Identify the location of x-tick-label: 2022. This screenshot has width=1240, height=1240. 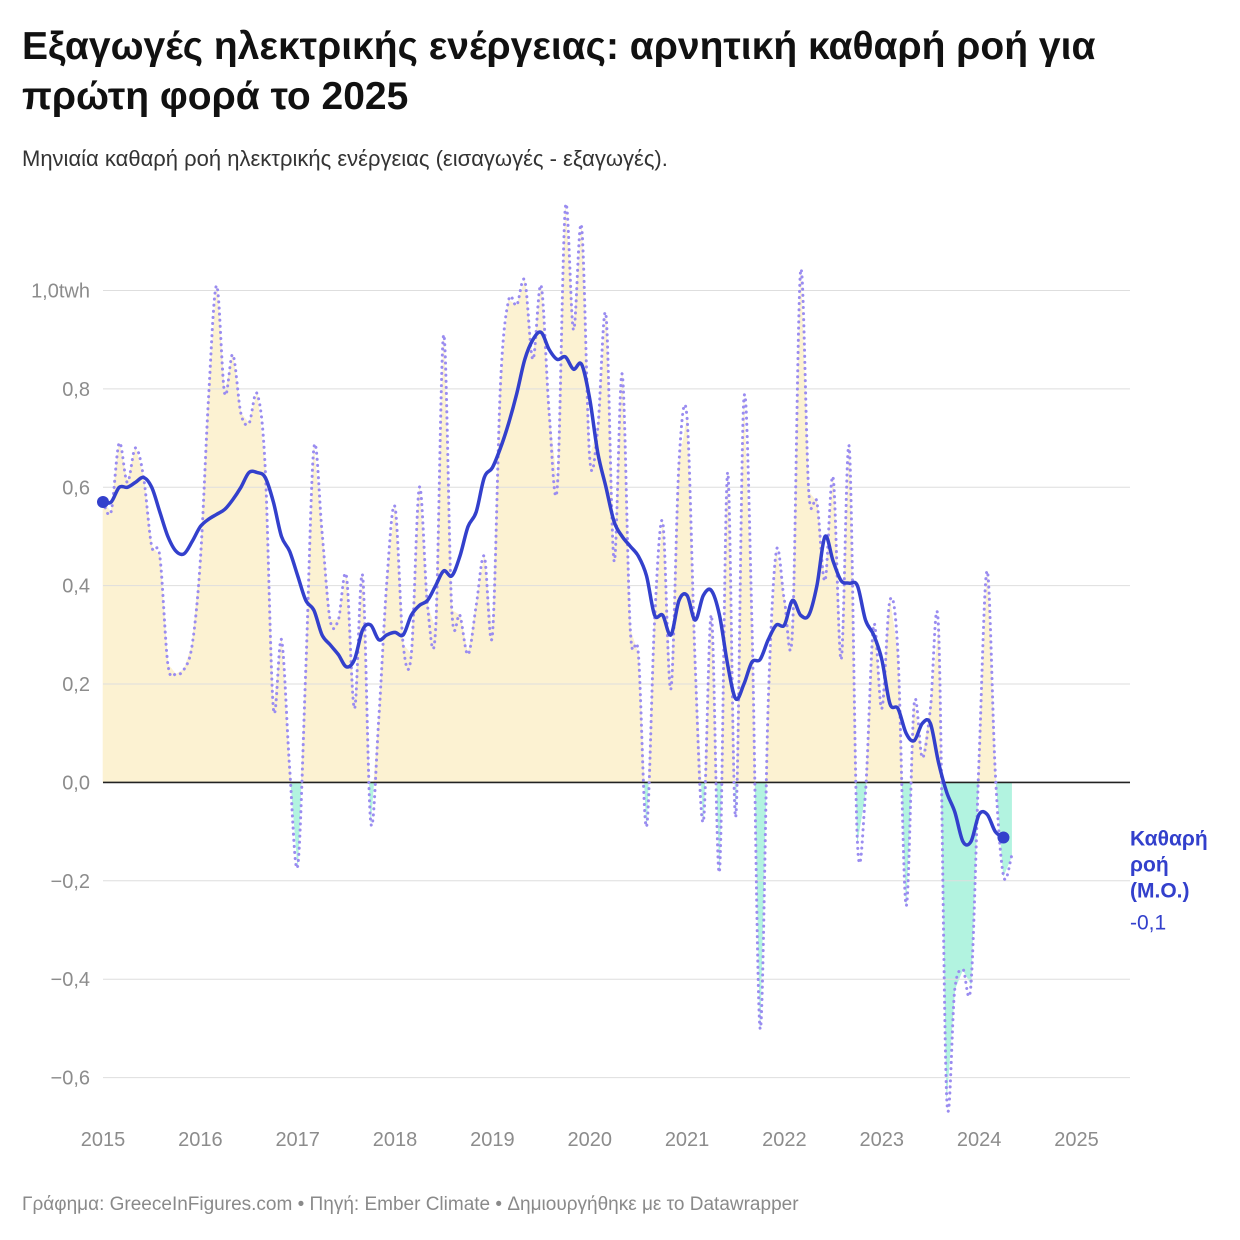
(784, 1140).